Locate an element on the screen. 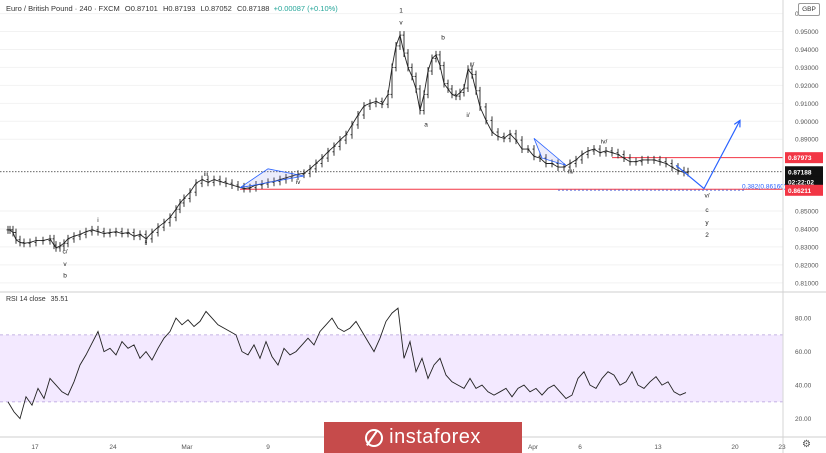 The image size is (826, 453). symbol-title: Euro / British Pound · 240 · FXCM is located at coordinates (63, 8).